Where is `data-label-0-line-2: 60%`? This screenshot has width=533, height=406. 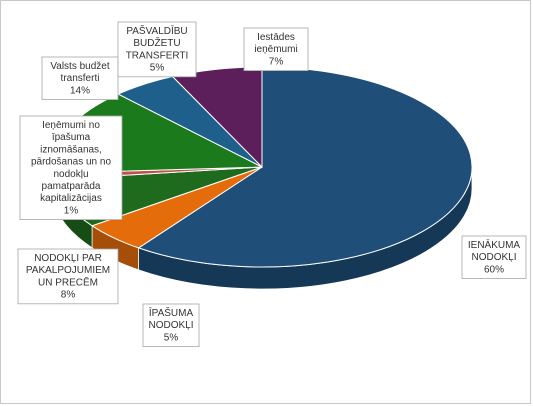 data-label-0-line-2: 60% is located at coordinates (494, 269).